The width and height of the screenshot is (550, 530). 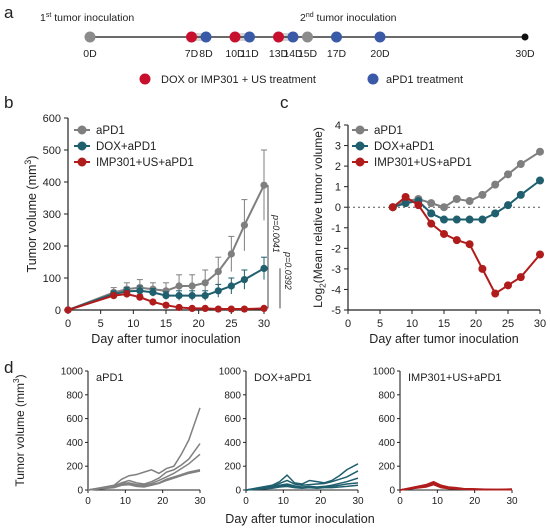 I want to click on panel-label-c: c, so click(x=284, y=102).